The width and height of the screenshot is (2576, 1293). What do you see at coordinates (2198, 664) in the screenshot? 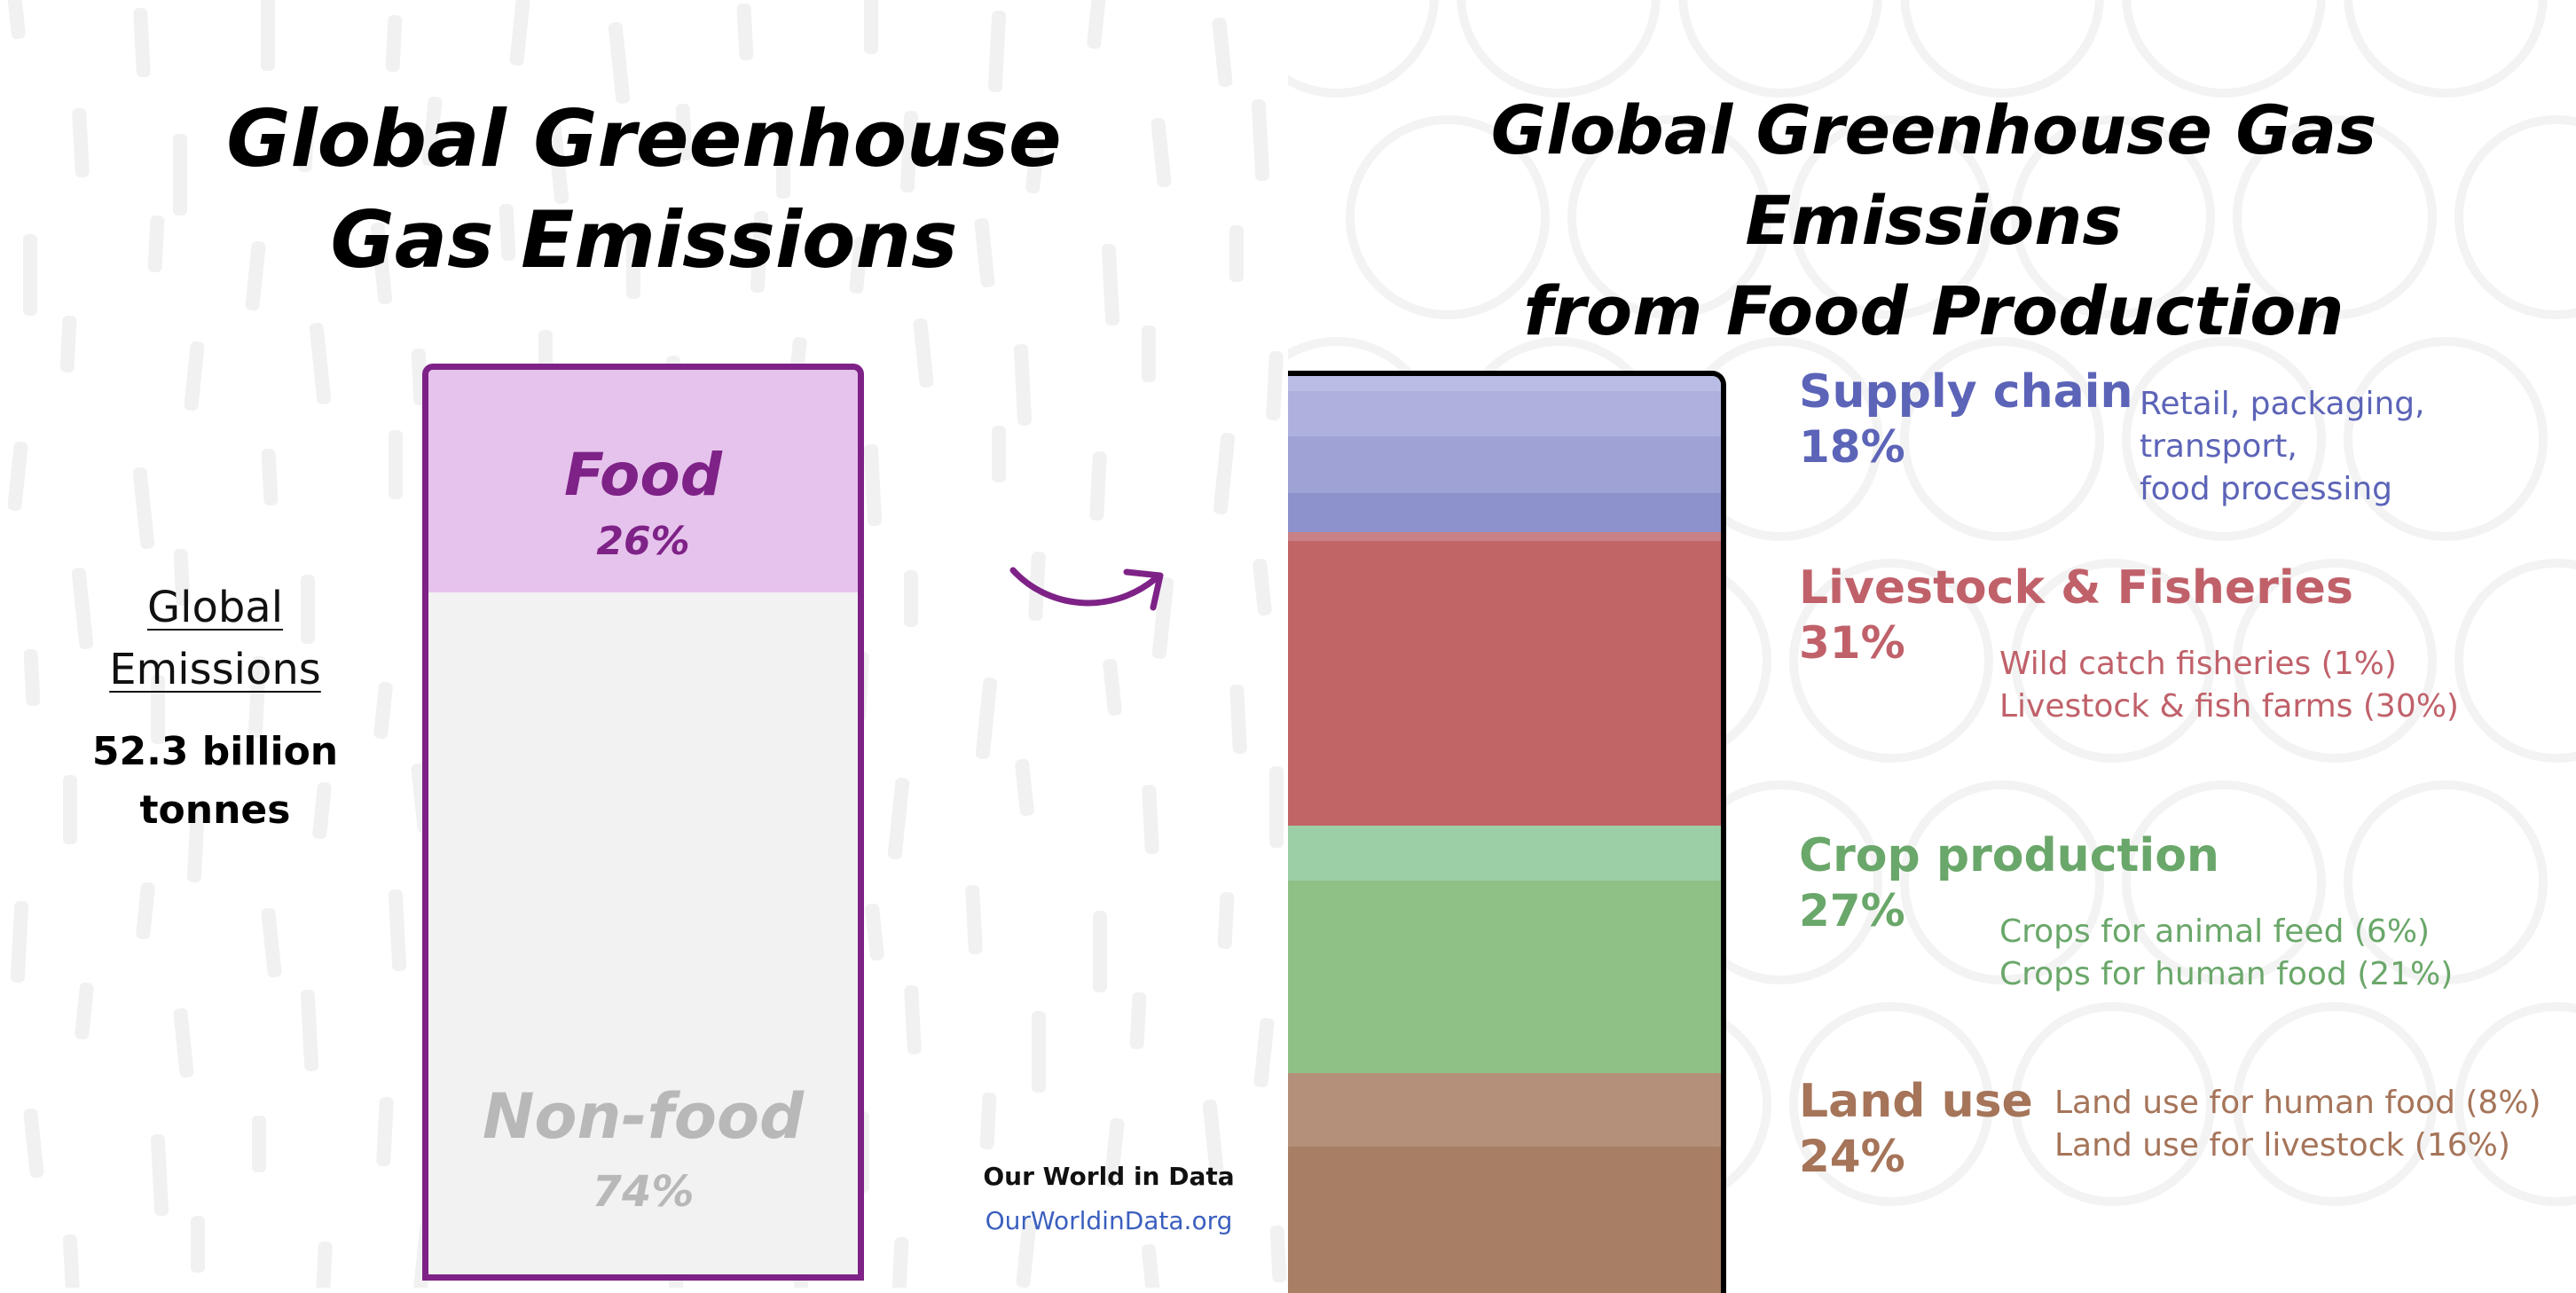
I see `detail-line: Wild catch fisheries (1%)` at bounding box center [2198, 664].